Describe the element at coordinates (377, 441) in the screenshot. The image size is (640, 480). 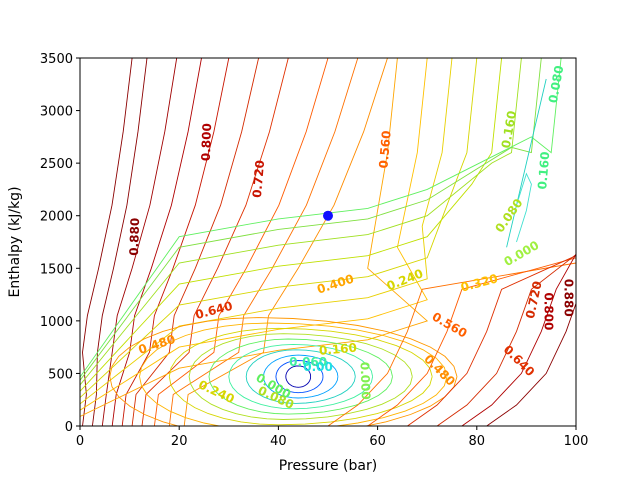
I see `x-tick-label: 60` at that location.